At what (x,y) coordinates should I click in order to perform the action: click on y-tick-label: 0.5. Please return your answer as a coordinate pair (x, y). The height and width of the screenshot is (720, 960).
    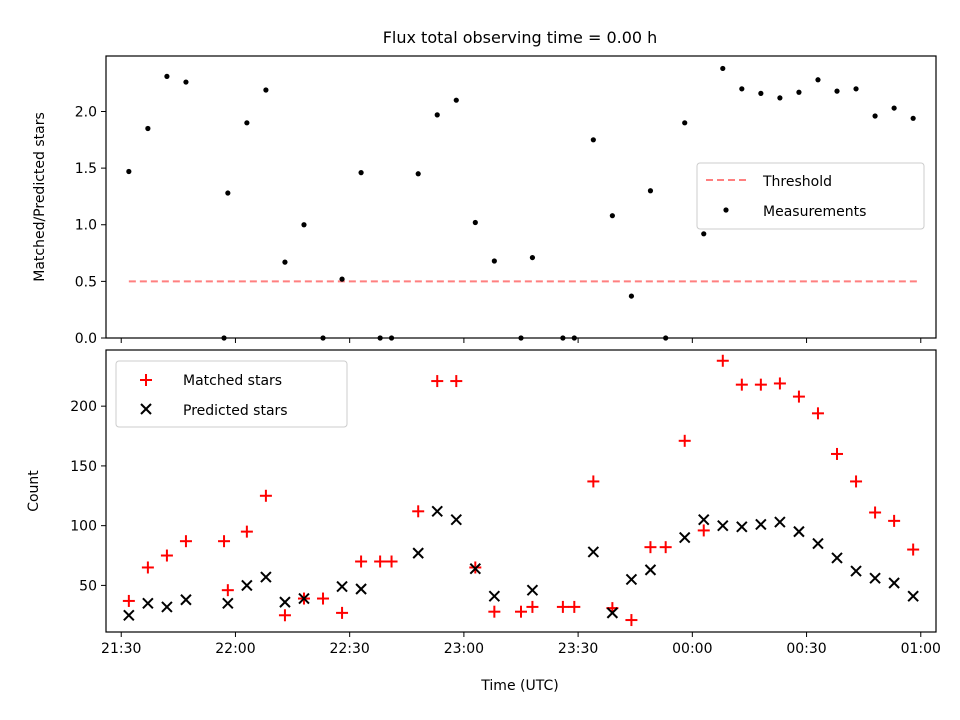
    Looking at the image, I should click on (86, 282).